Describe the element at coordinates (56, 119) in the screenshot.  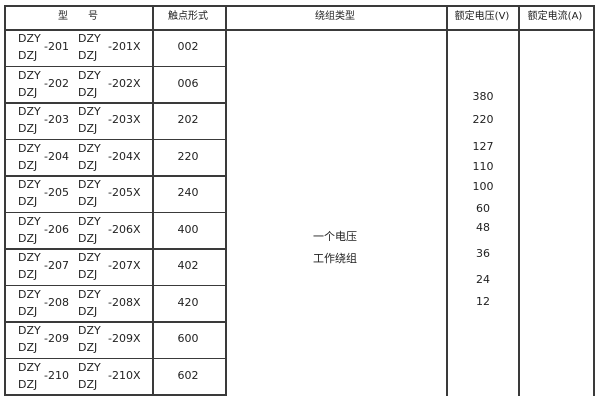
I see `model-number: -203` at that location.